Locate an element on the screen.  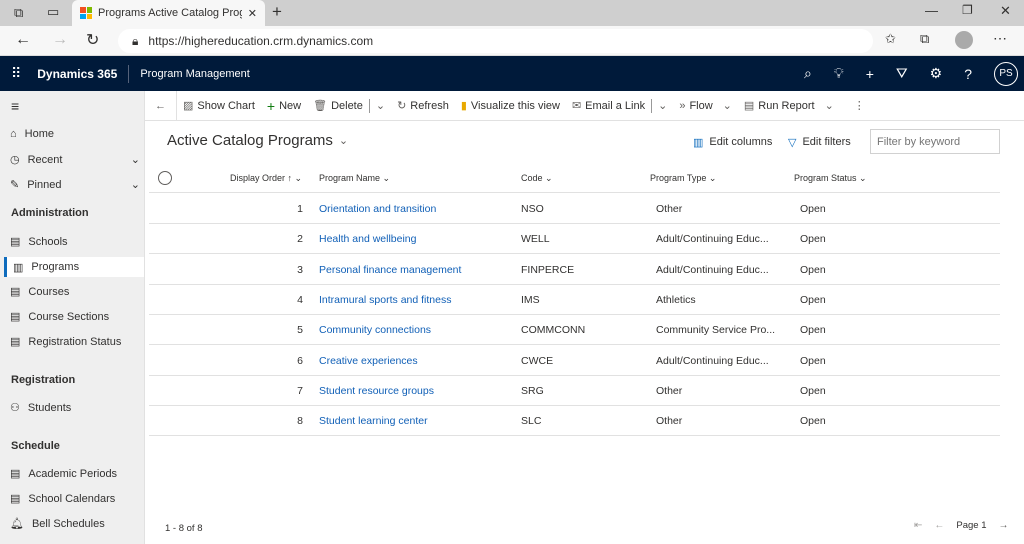
display-order-cell: 4 is located at coordinates (300, 299).